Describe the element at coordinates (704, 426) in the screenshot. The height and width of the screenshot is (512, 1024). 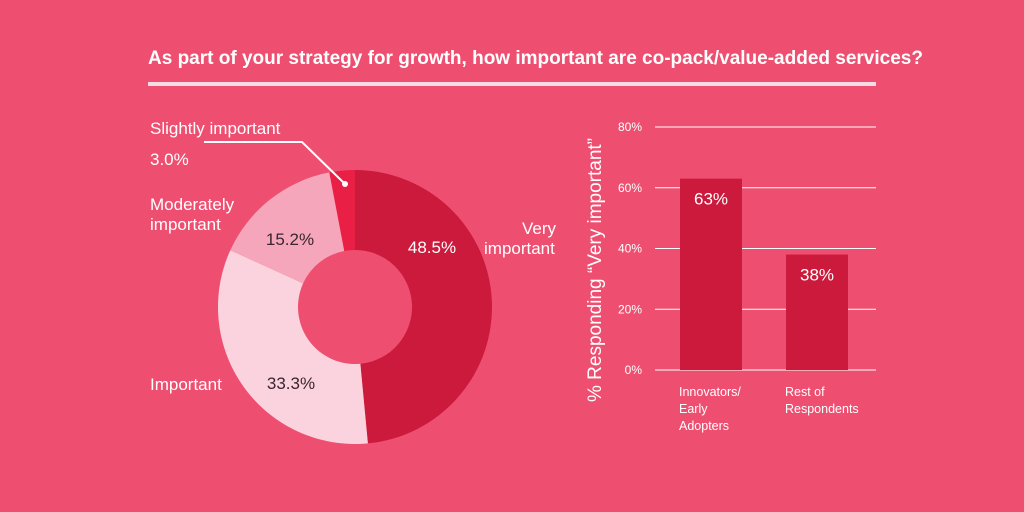
I see `x-category-label: Adopters` at that location.